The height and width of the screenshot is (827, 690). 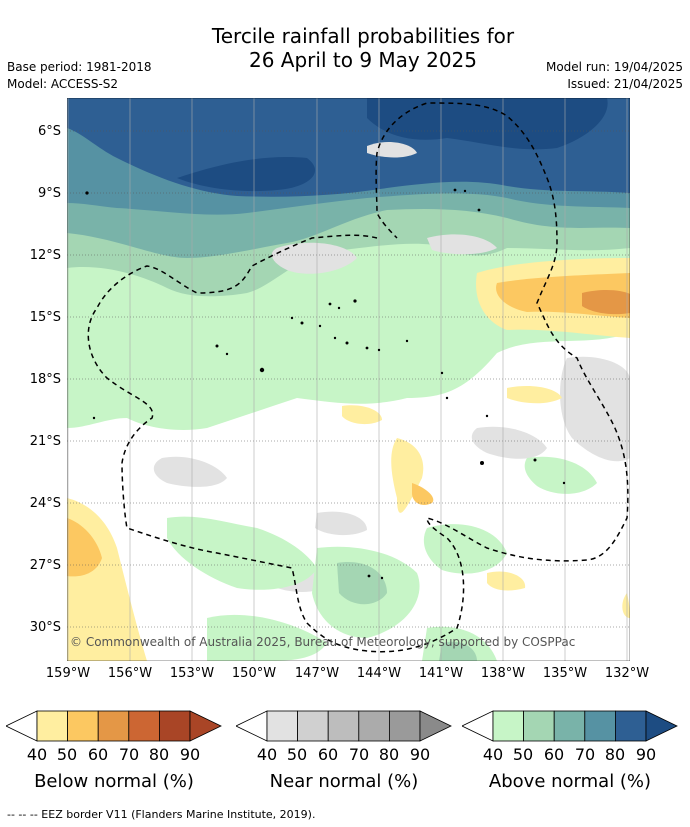 I want to click on lat-label: 21°S, so click(x=45, y=441).